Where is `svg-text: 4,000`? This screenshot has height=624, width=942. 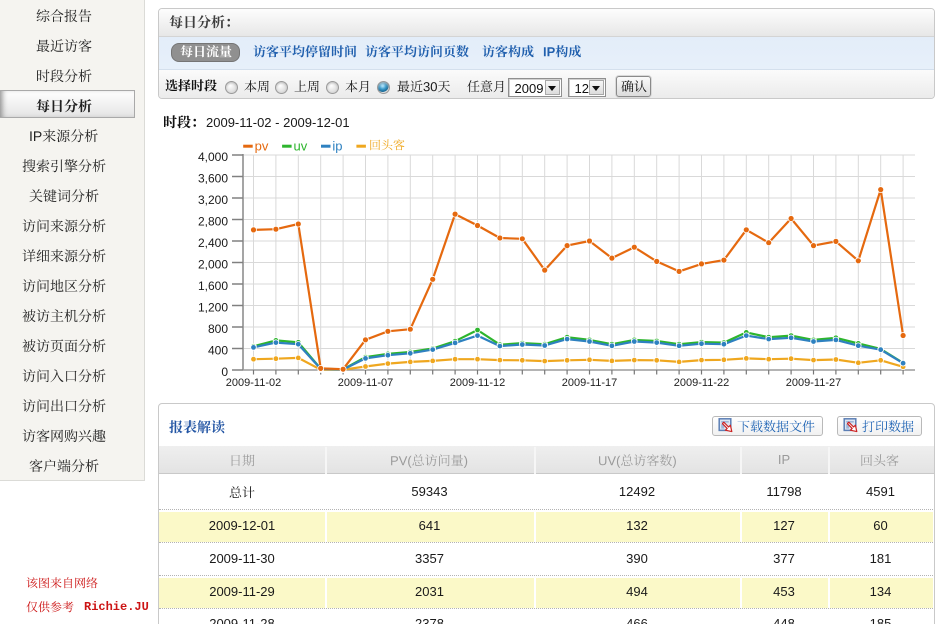 svg-text: 4,000 is located at coordinates (213, 157).